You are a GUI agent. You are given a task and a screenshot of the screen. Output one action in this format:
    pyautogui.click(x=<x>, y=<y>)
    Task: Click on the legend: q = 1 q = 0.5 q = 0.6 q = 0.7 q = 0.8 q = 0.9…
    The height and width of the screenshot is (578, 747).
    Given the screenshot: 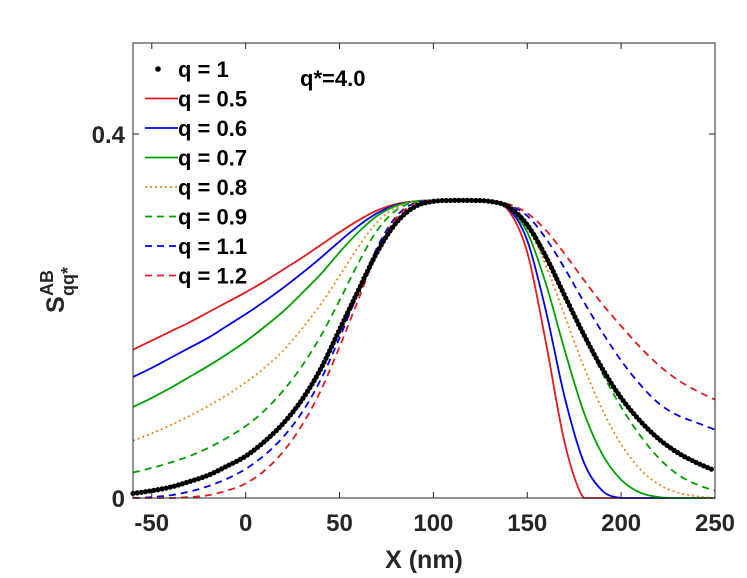 What is the action you would take?
    pyautogui.click(x=196, y=173)
    